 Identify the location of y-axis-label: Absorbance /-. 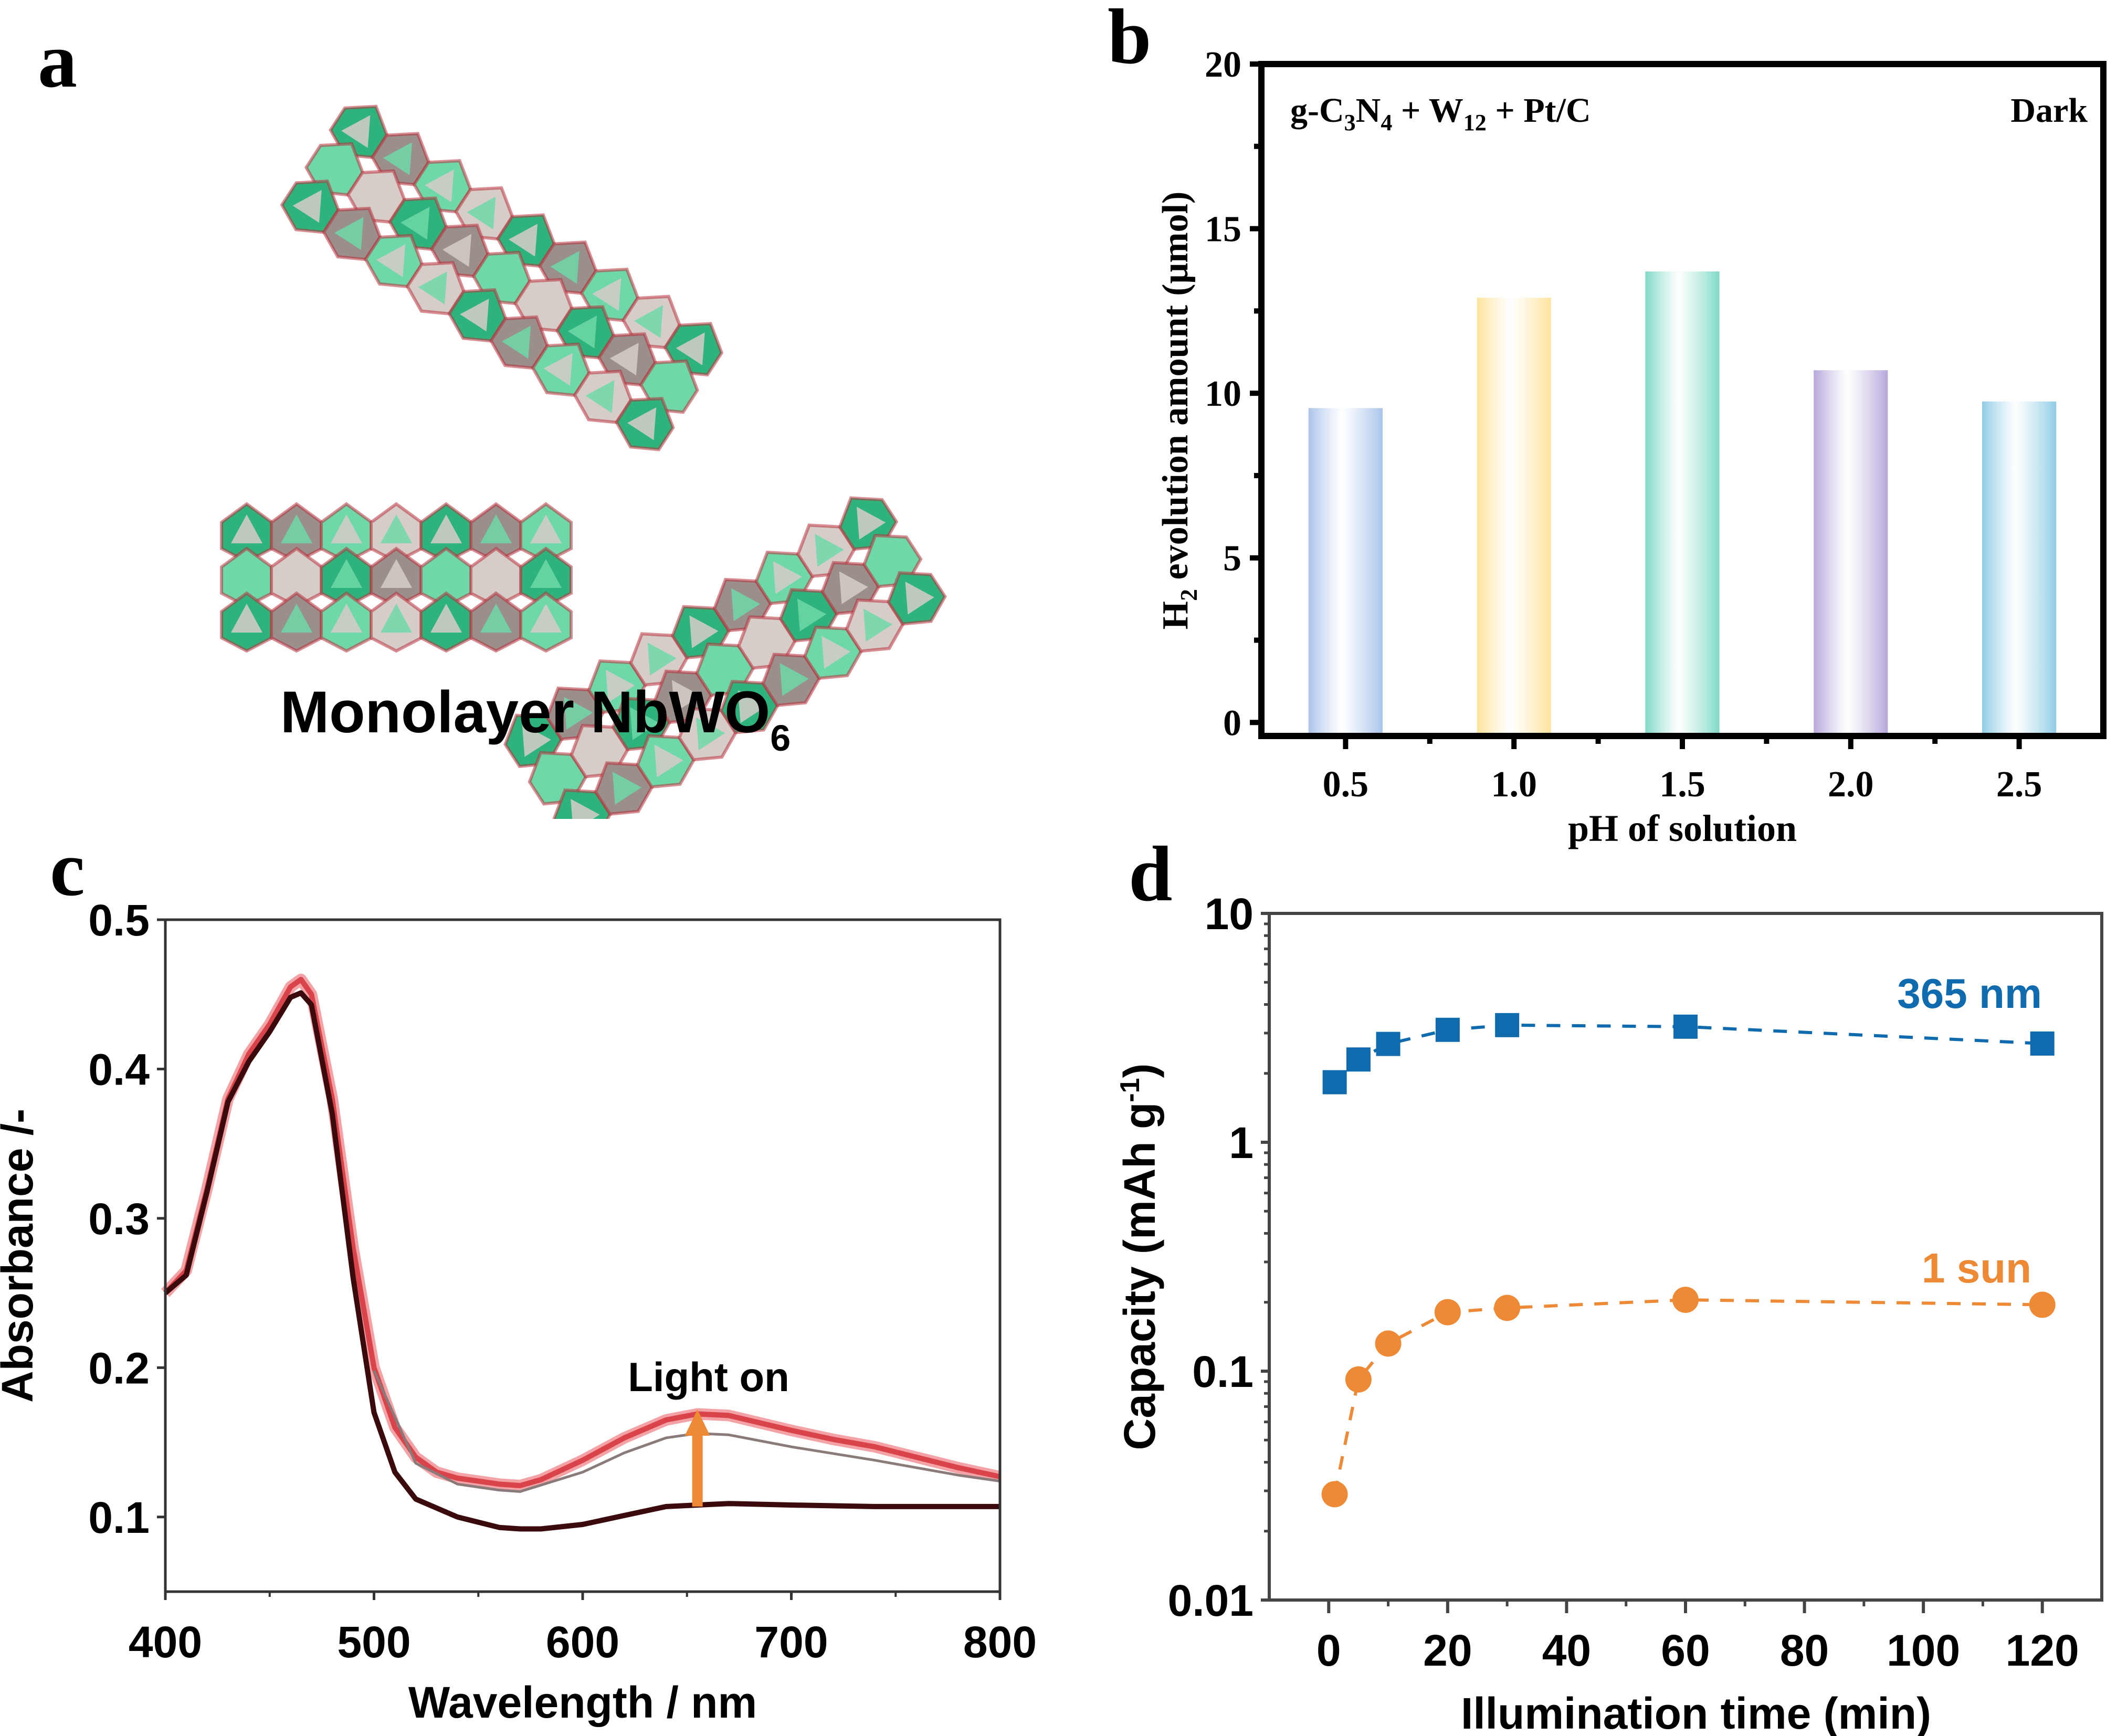
(21, 1256).